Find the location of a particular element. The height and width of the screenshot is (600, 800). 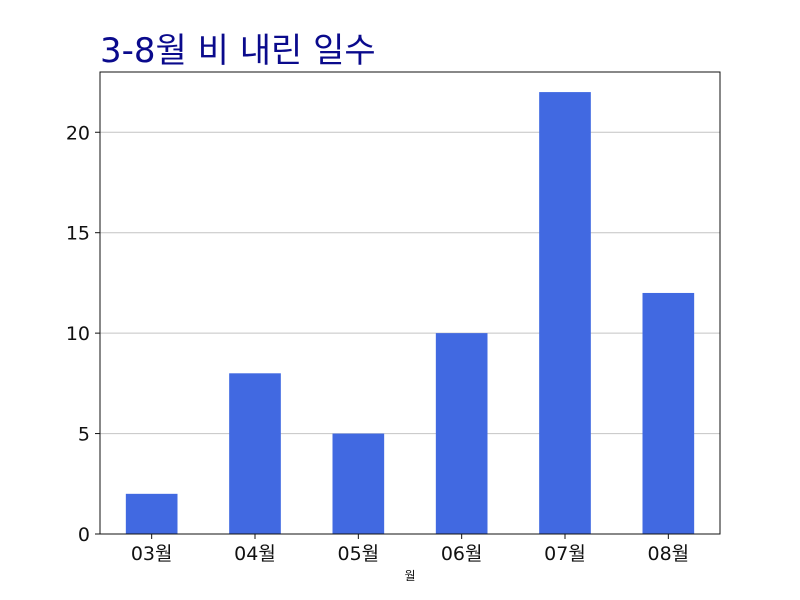

x-tick-label-2: 04월 is located at coordinates (255, 554).